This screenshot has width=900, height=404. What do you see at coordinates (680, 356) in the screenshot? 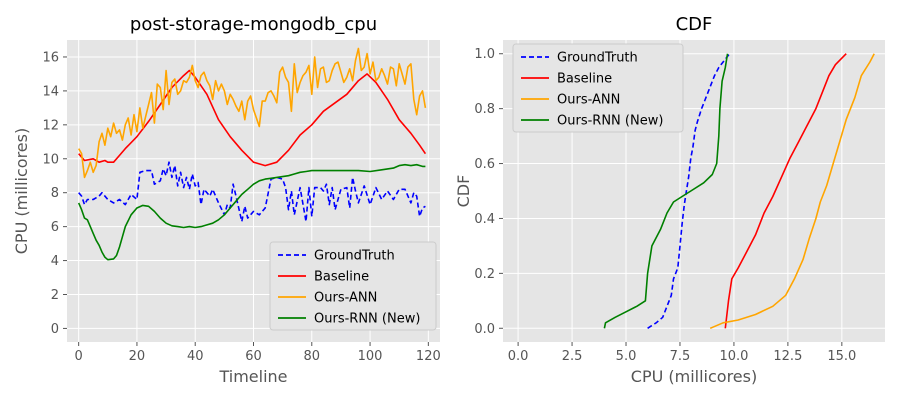
I see `x-tick-label: 7.5` at bounding box center [680, 356].